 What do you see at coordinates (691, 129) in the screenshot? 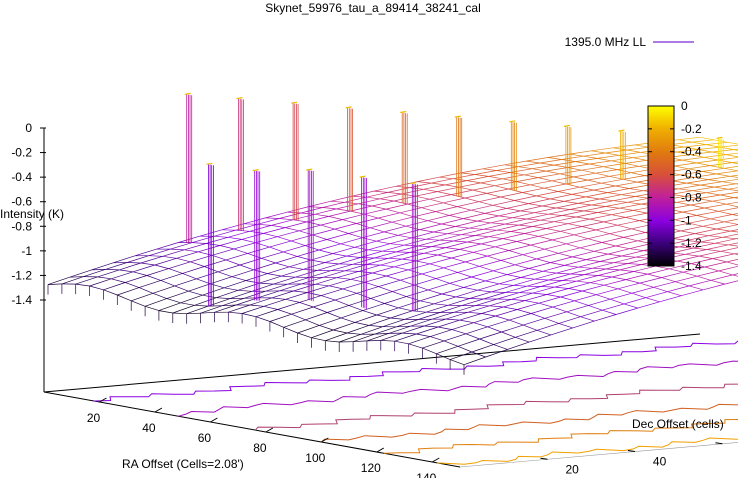
I see `colorbar-tick-label: -0.2` at bounding box center [691, 129].